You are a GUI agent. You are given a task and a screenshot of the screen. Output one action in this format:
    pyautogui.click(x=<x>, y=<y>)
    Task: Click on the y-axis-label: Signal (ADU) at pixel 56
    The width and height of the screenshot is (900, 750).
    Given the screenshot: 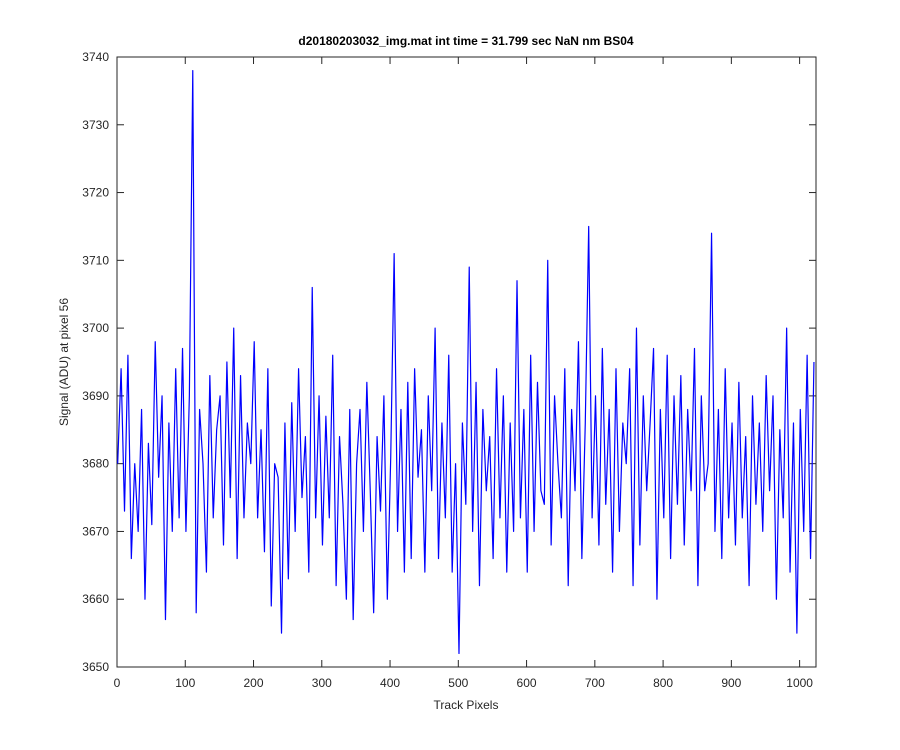 What is the action you would take?
    pyautogui.click(x=64, y=362)
    